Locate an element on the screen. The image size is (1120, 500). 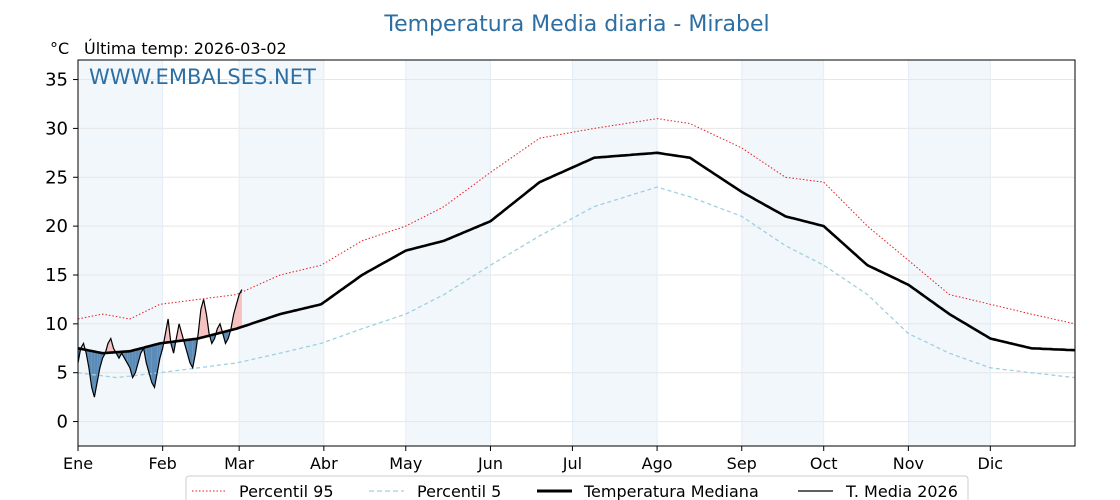
y-tick-label-25: 25 is located at coordinates (56, 177).